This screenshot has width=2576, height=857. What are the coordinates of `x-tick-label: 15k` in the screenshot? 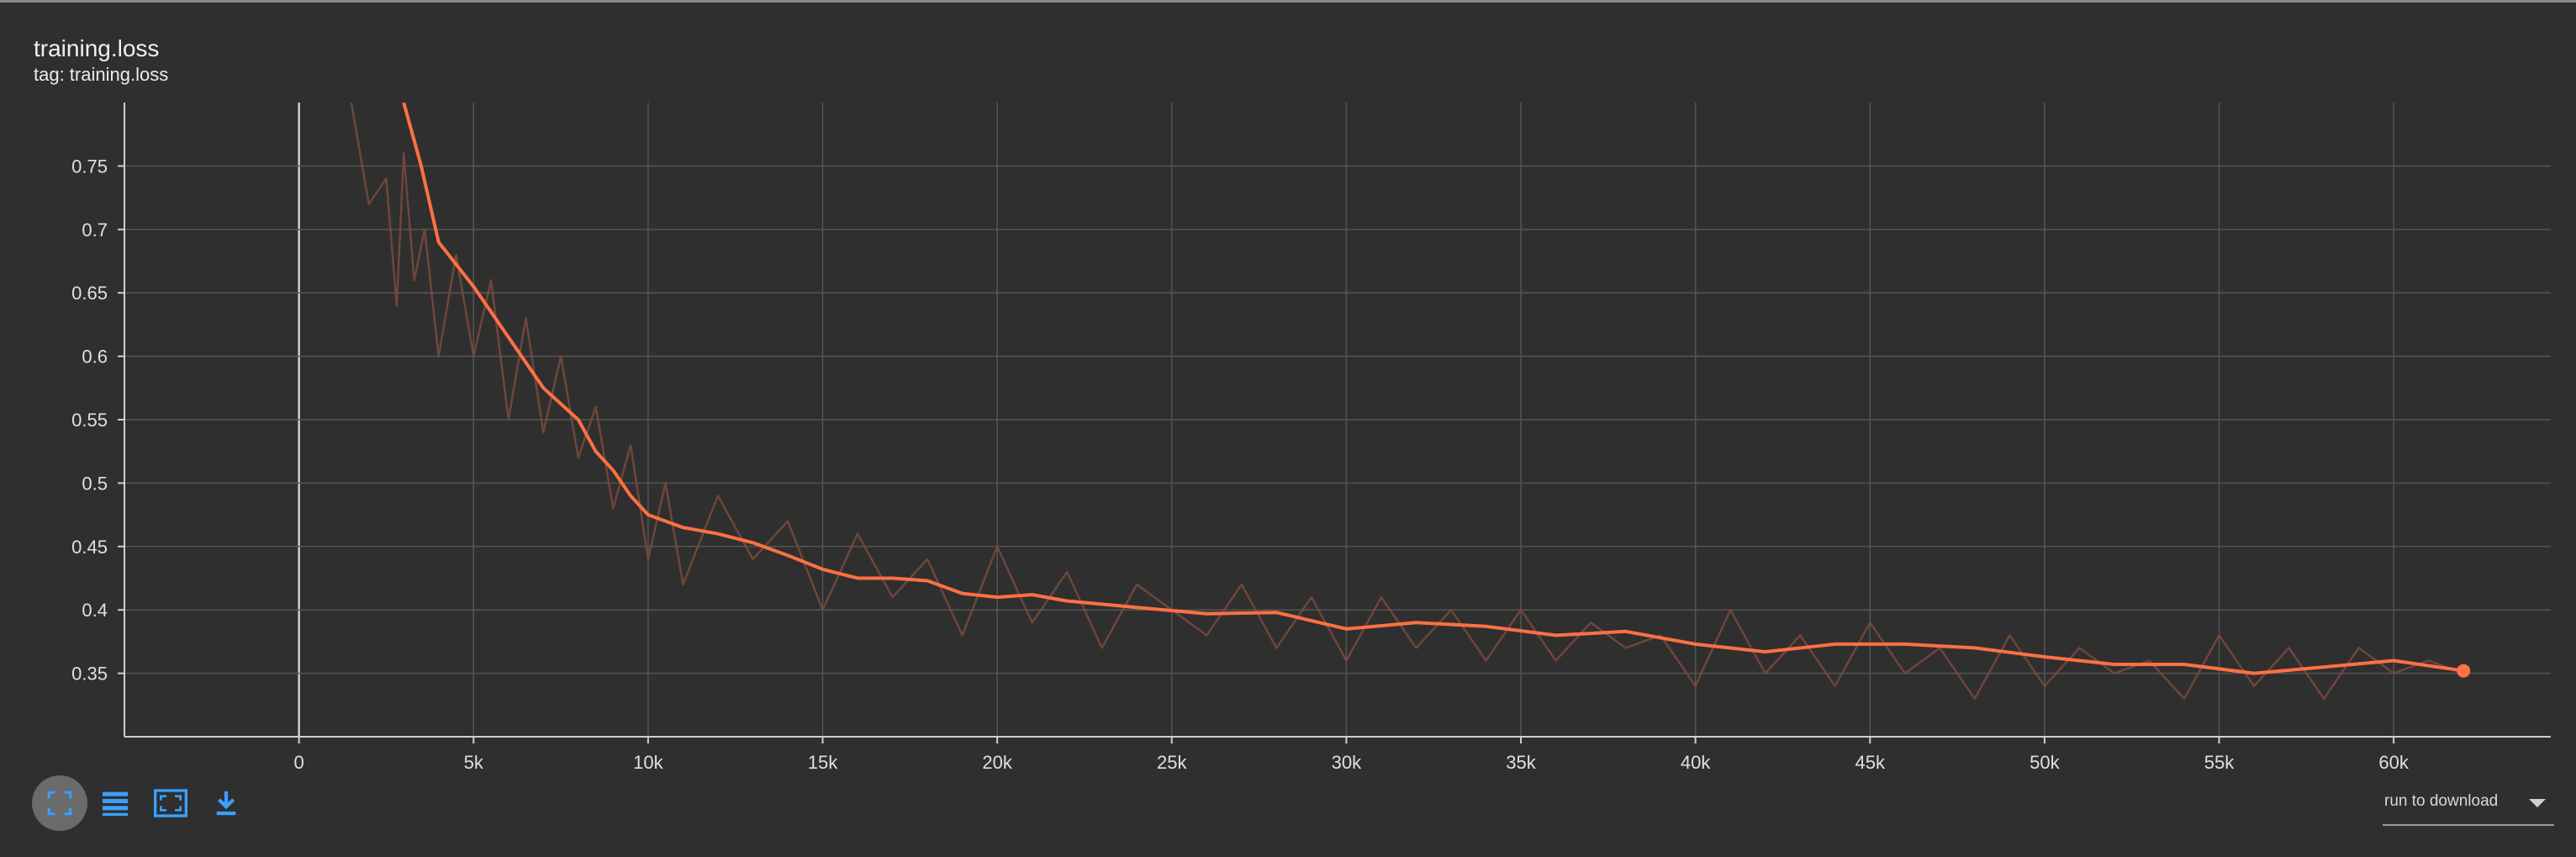 It's located at (823, 762).